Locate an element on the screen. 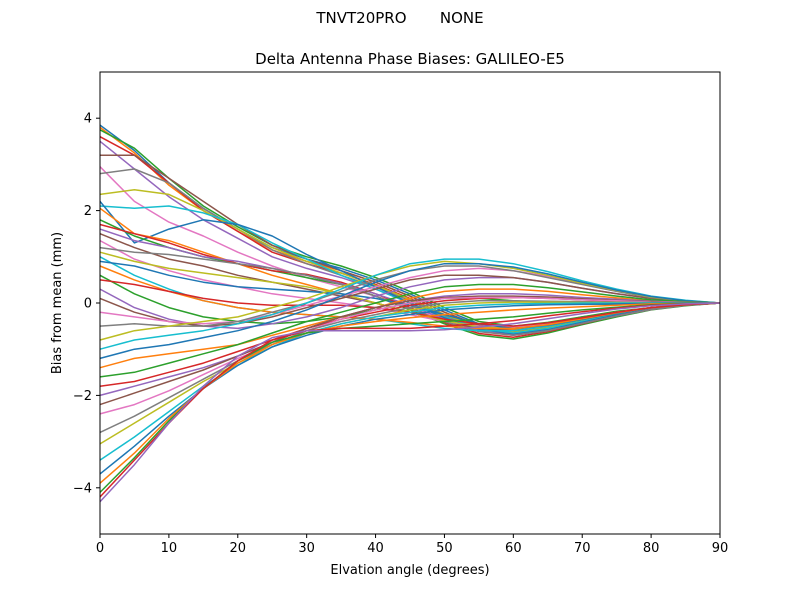 The height and width of the screenshot is (600, 800). y-axis-label: Bias from mean (mm) is located at coordinates (57, 303).